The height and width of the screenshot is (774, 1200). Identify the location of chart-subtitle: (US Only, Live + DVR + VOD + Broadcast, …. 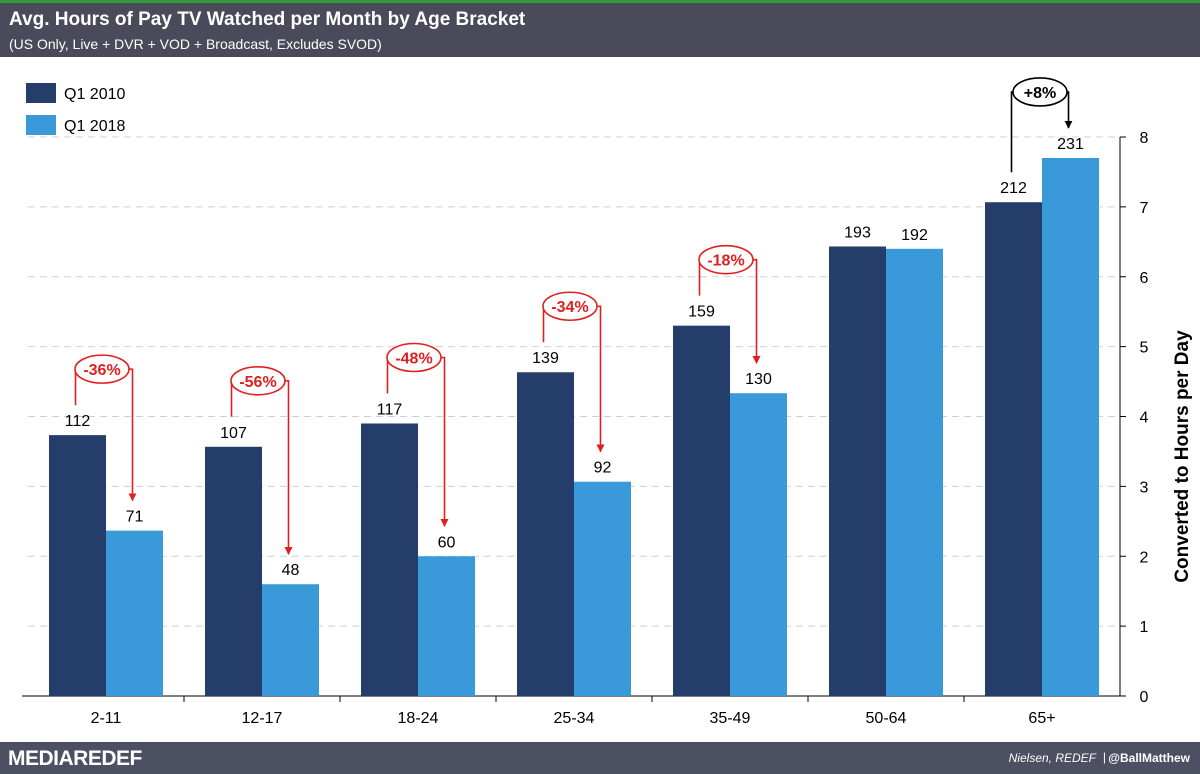
(195, 44).